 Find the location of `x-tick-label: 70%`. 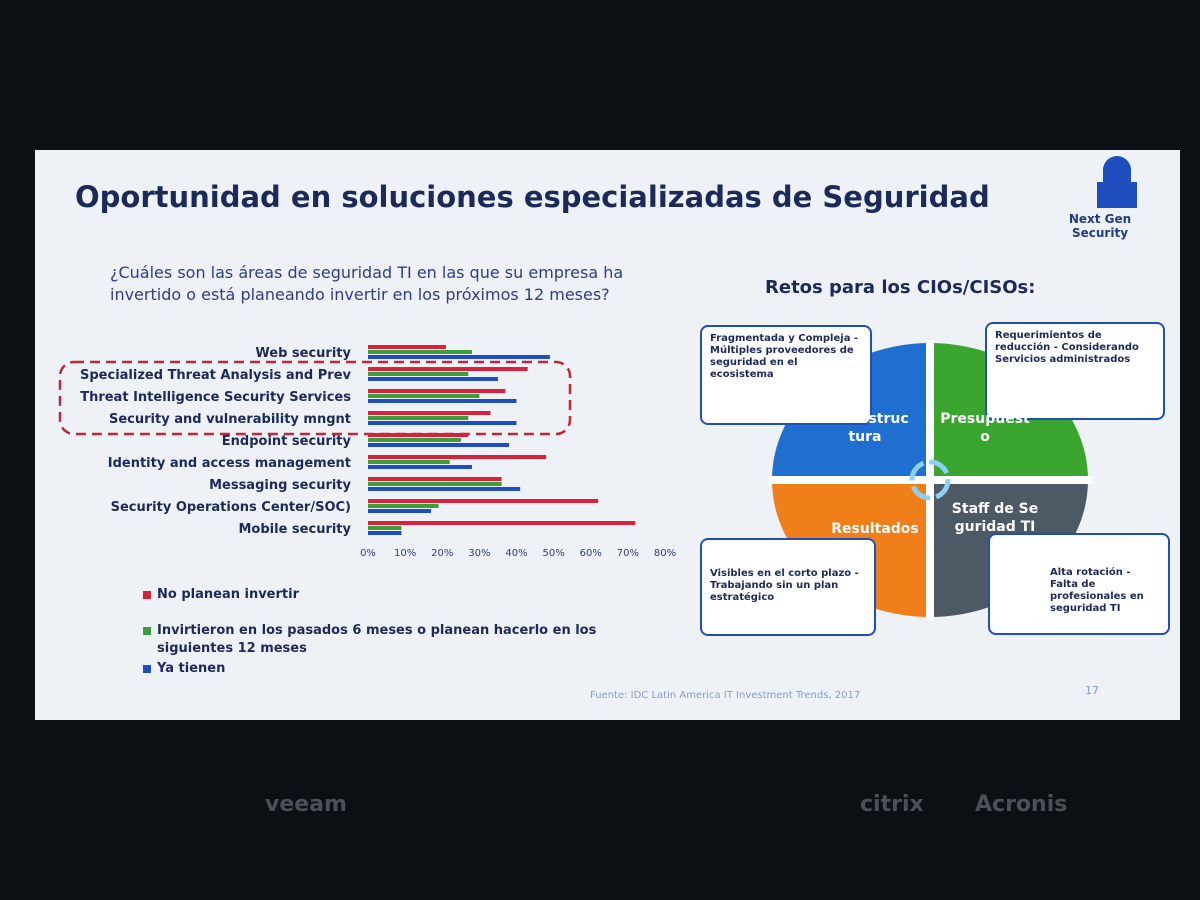

x-tick-label: 70% is located at coordinates (628, 553).